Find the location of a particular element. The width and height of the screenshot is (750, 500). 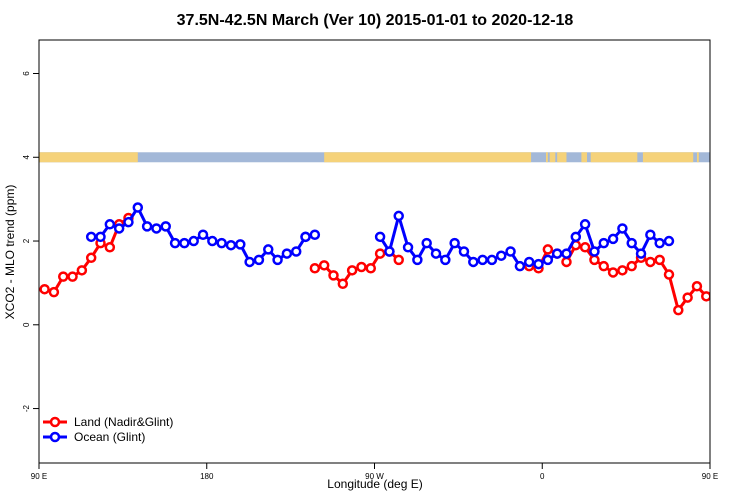

legend: Land (Nadir&Glint)Ocean (Glint) is located at coordinates (108, 429).